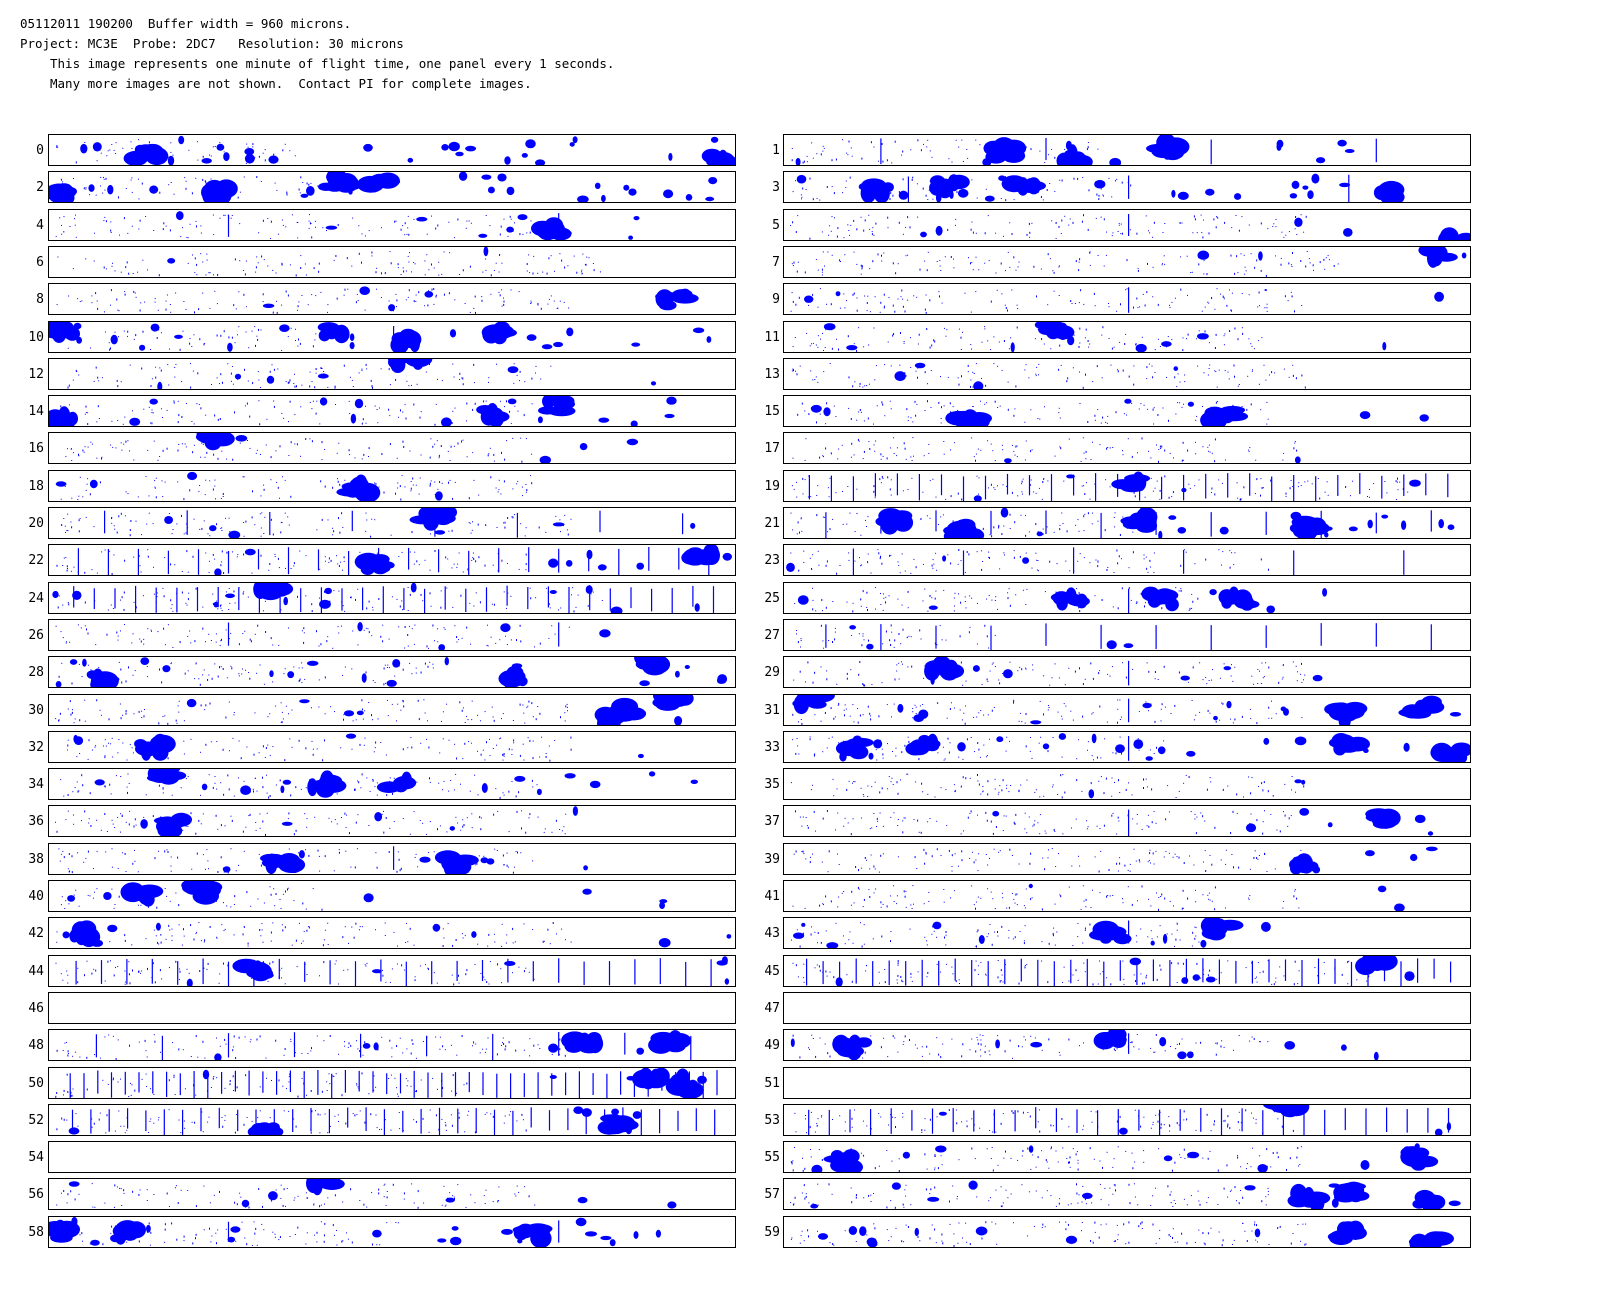 Image resolution: width=1600 pixels, height=1290 pixels. What do you see at coordinates (776, 300) in the screenshot?
I see `panel-label: 9` at bounding box center [776, 300].